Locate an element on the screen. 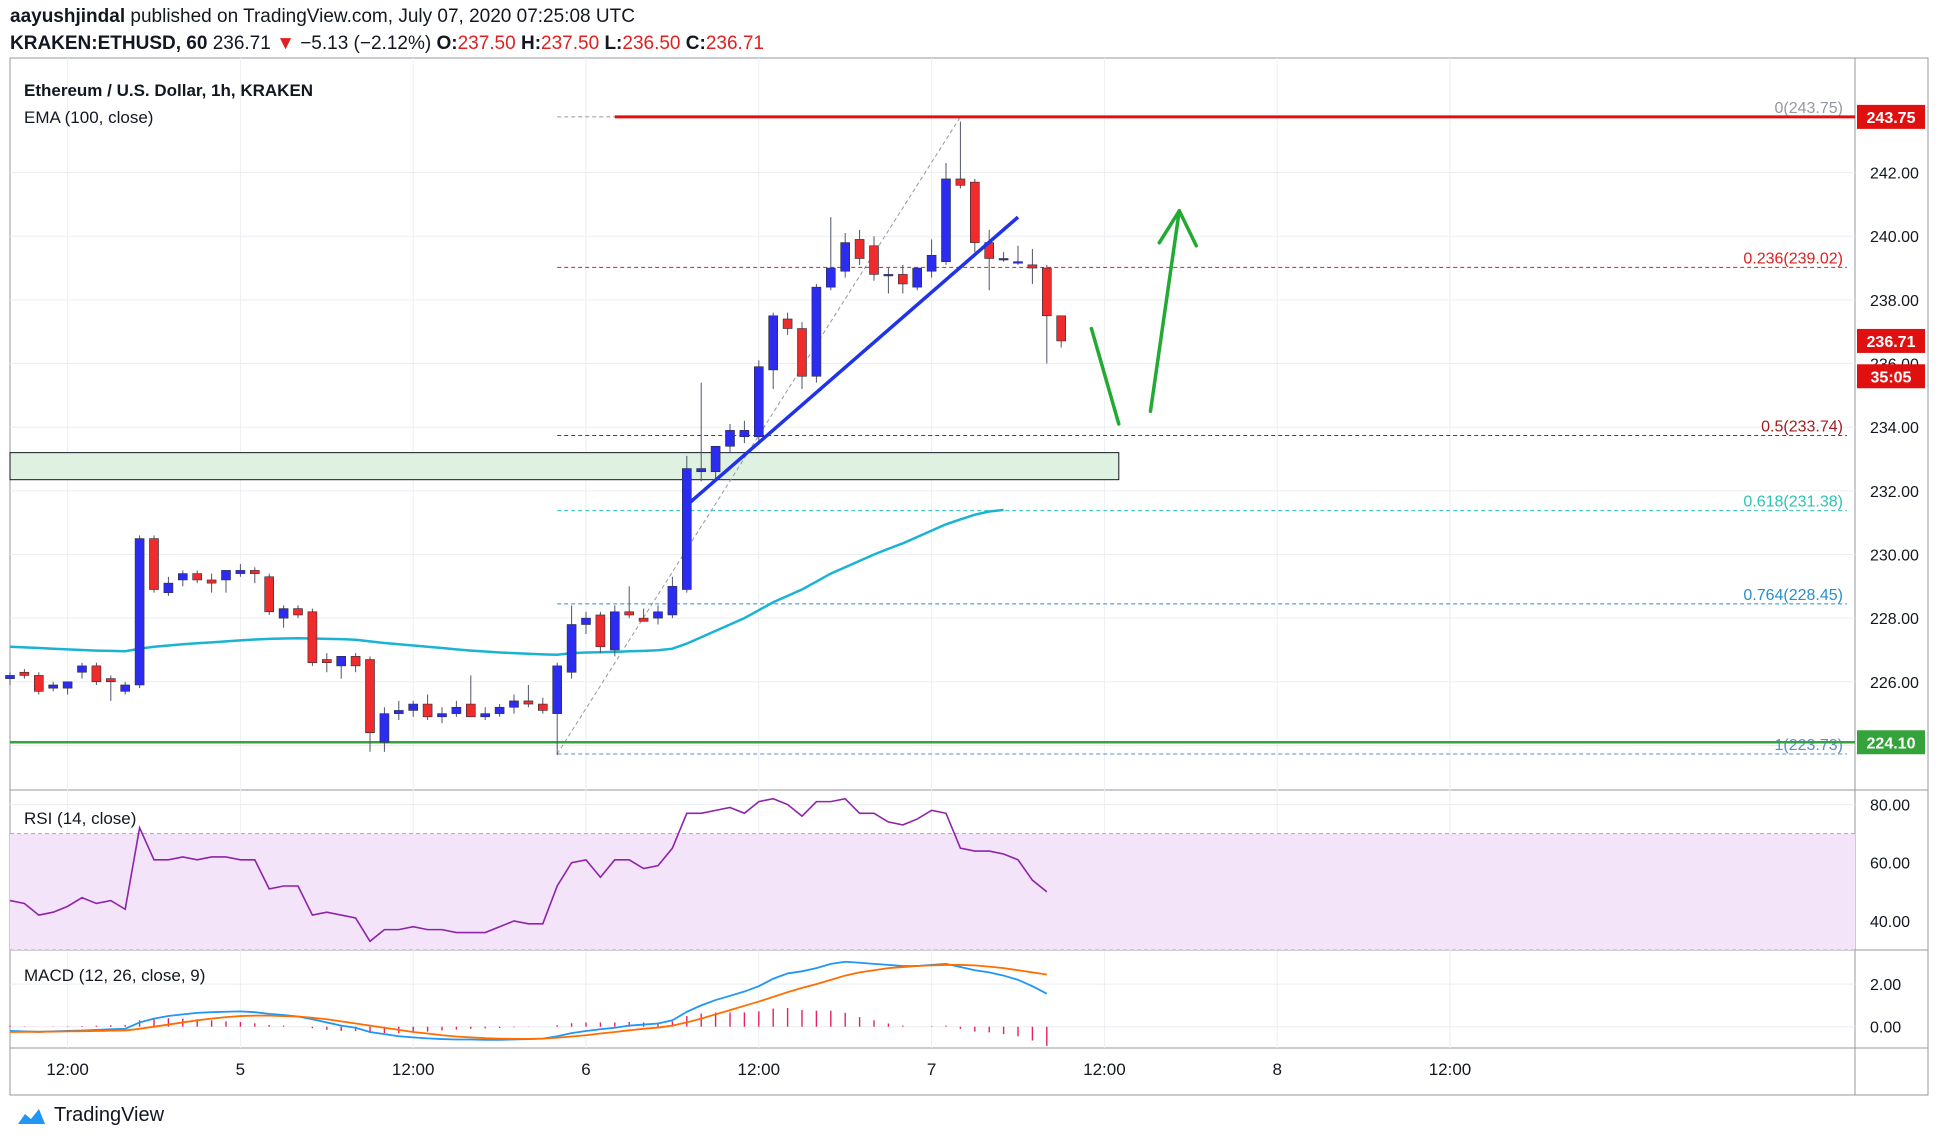  time-tick-label: 6 is located at coordinates (585, 1069).